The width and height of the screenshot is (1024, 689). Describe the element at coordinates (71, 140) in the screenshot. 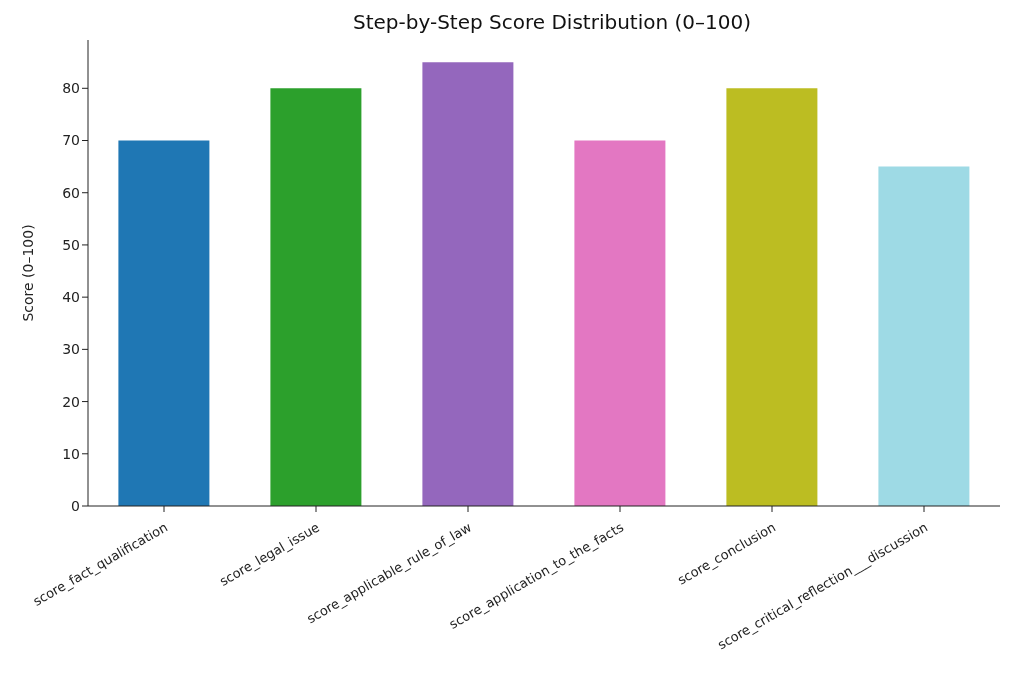

I see `y-tick-label: 70` at that location.